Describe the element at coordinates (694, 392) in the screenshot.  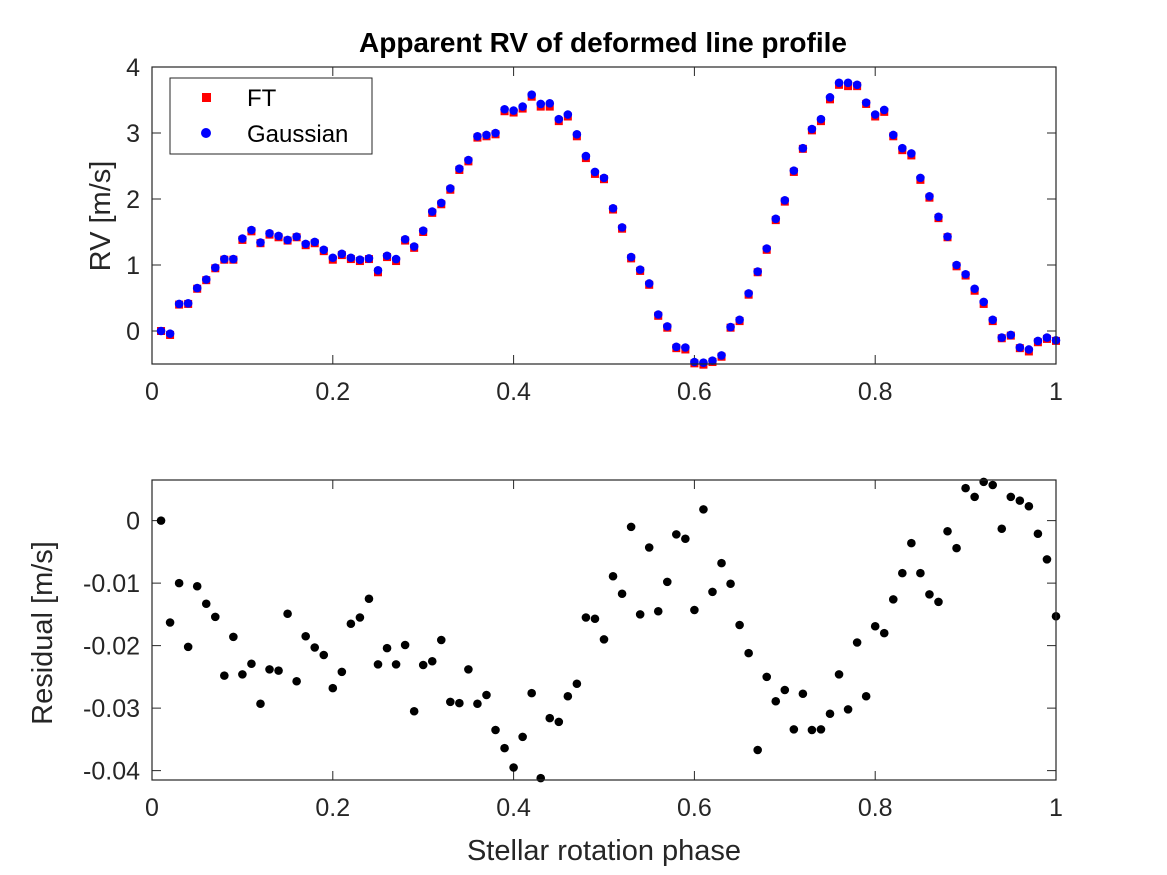
I see `rv-x-tick-label: 0.6` at that location.